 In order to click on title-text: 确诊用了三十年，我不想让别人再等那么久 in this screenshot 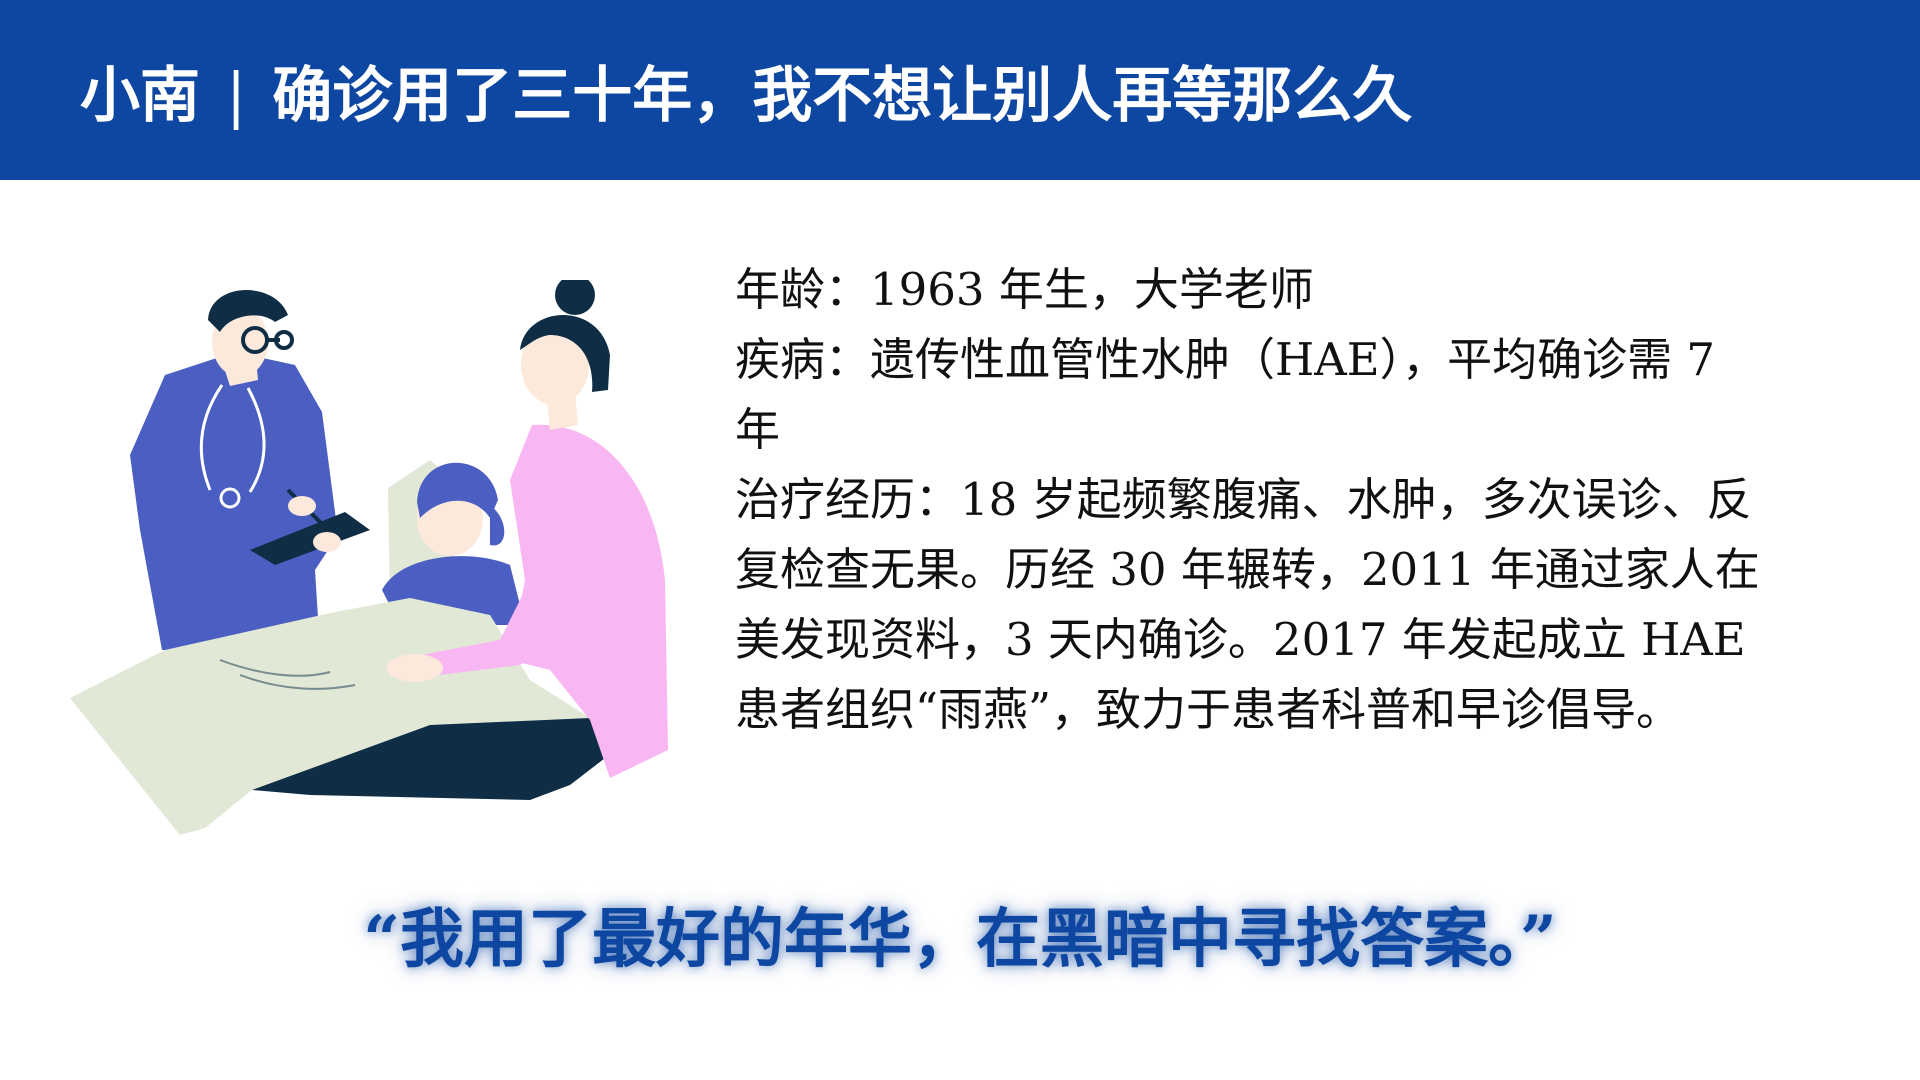, I will do `click(842, 96)`.